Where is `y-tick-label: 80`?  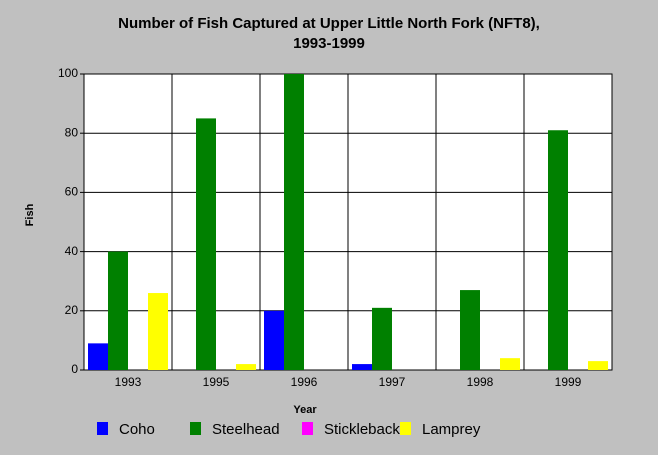 y-tick-label: 80 is located at coordinates (72, 132).